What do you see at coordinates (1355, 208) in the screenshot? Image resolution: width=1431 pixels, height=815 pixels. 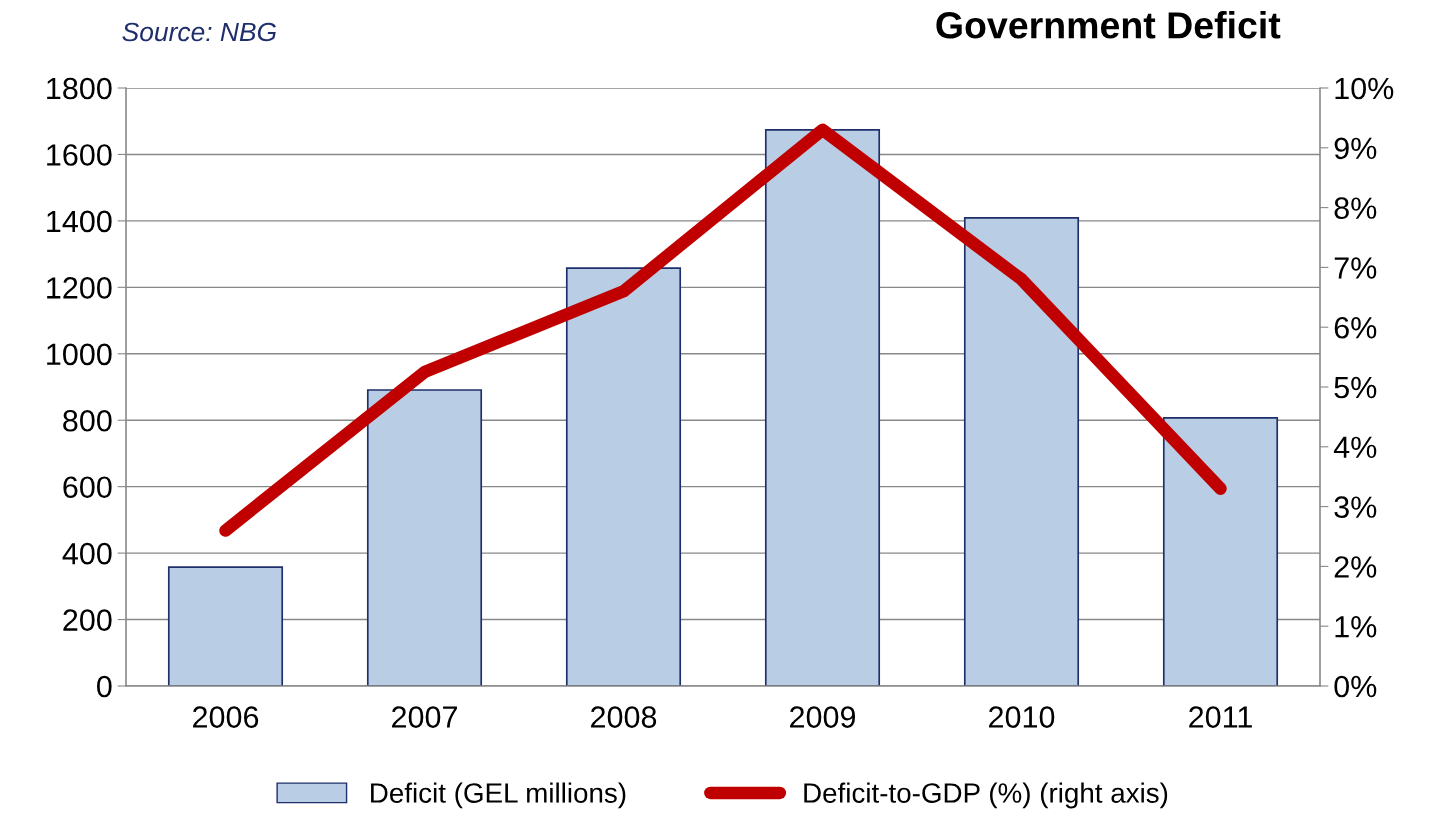 I see `y2-tick-label: 8%` at bounding box center [1355, 208].